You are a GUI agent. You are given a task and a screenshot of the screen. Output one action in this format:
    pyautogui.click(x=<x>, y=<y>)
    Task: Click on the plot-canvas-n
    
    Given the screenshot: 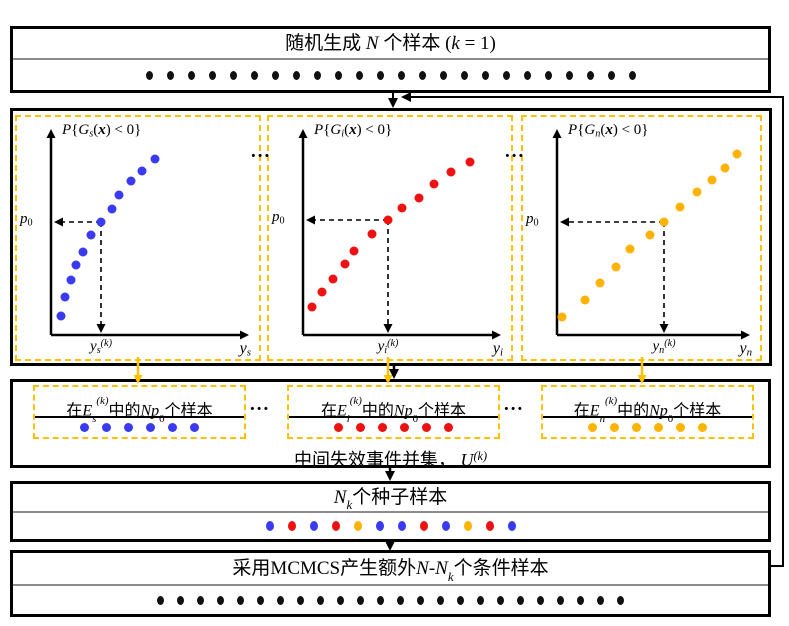 What is the action you would take?
    pyautogui.click(x=651, y=234)
    